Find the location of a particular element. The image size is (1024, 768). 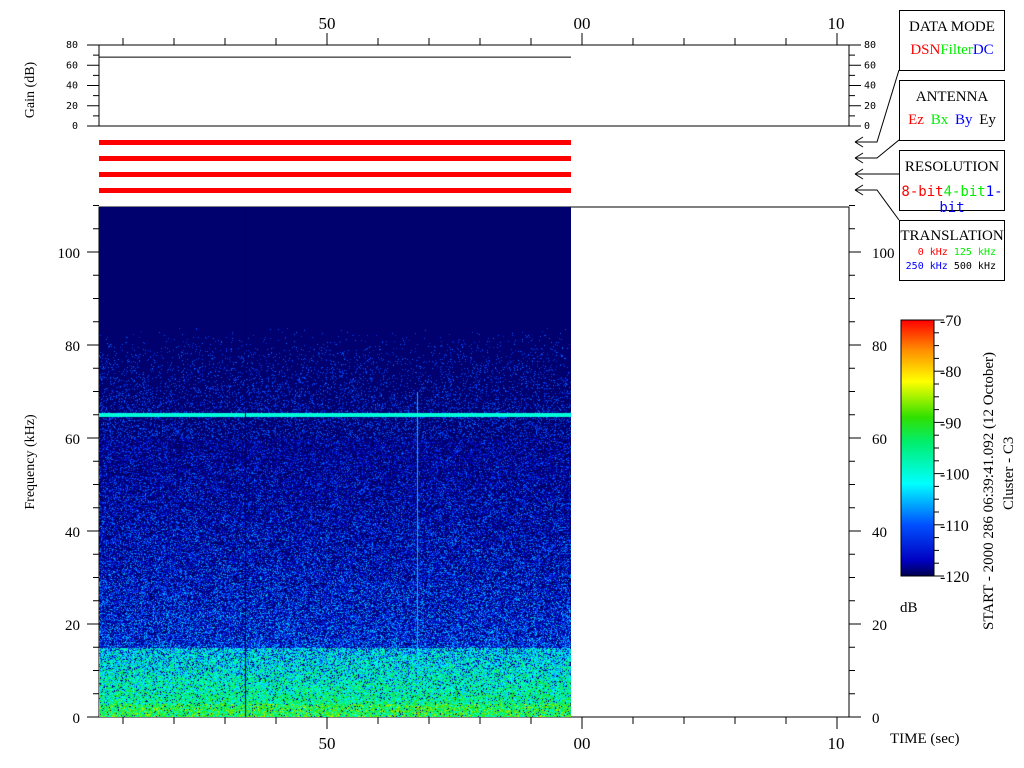

connector-lines is located at coordinates (877, 145).